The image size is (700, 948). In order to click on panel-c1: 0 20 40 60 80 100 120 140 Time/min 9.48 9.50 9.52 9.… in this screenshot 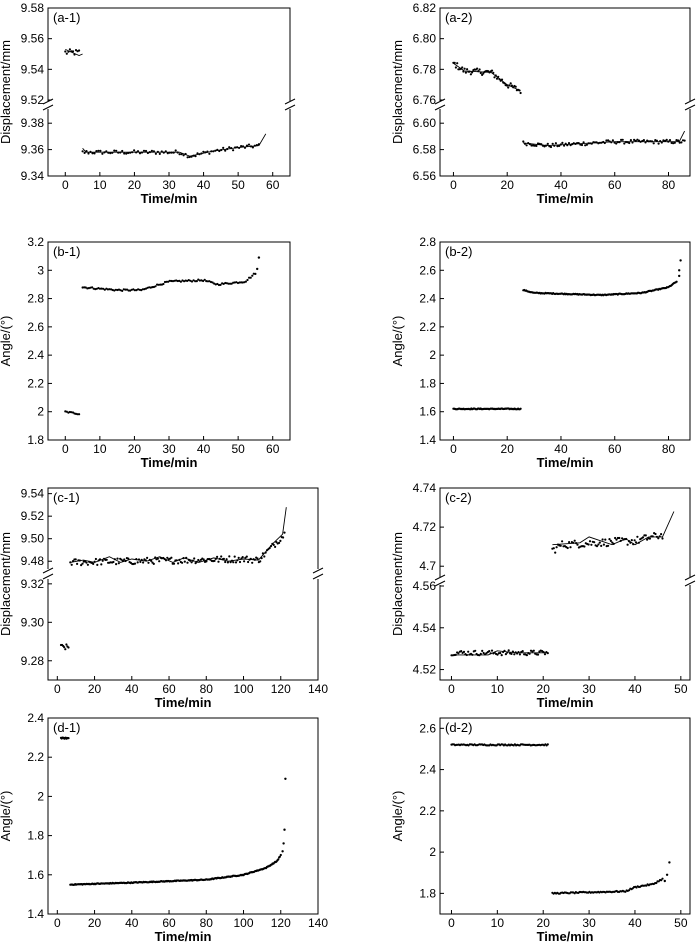, I will do `click(164, 598)`.